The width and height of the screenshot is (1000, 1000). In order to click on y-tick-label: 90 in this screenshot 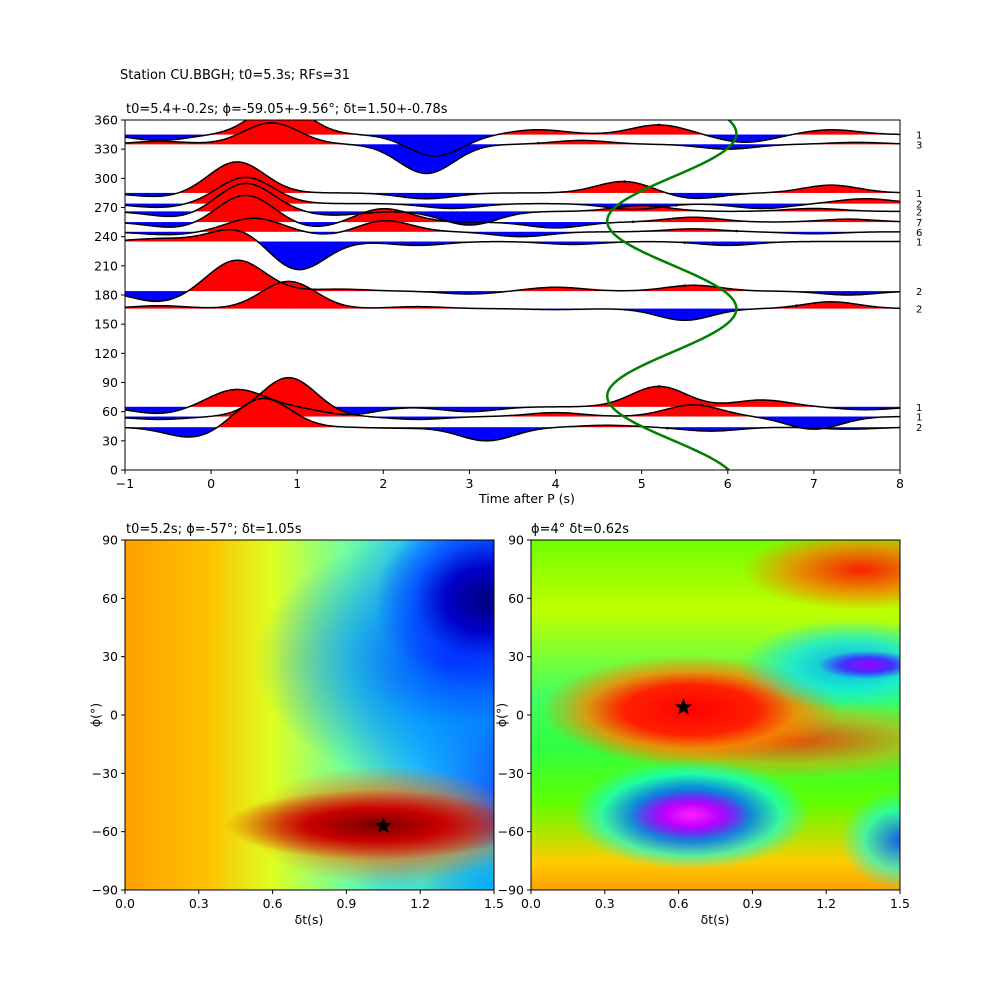, I will do `click(110, 540)`.